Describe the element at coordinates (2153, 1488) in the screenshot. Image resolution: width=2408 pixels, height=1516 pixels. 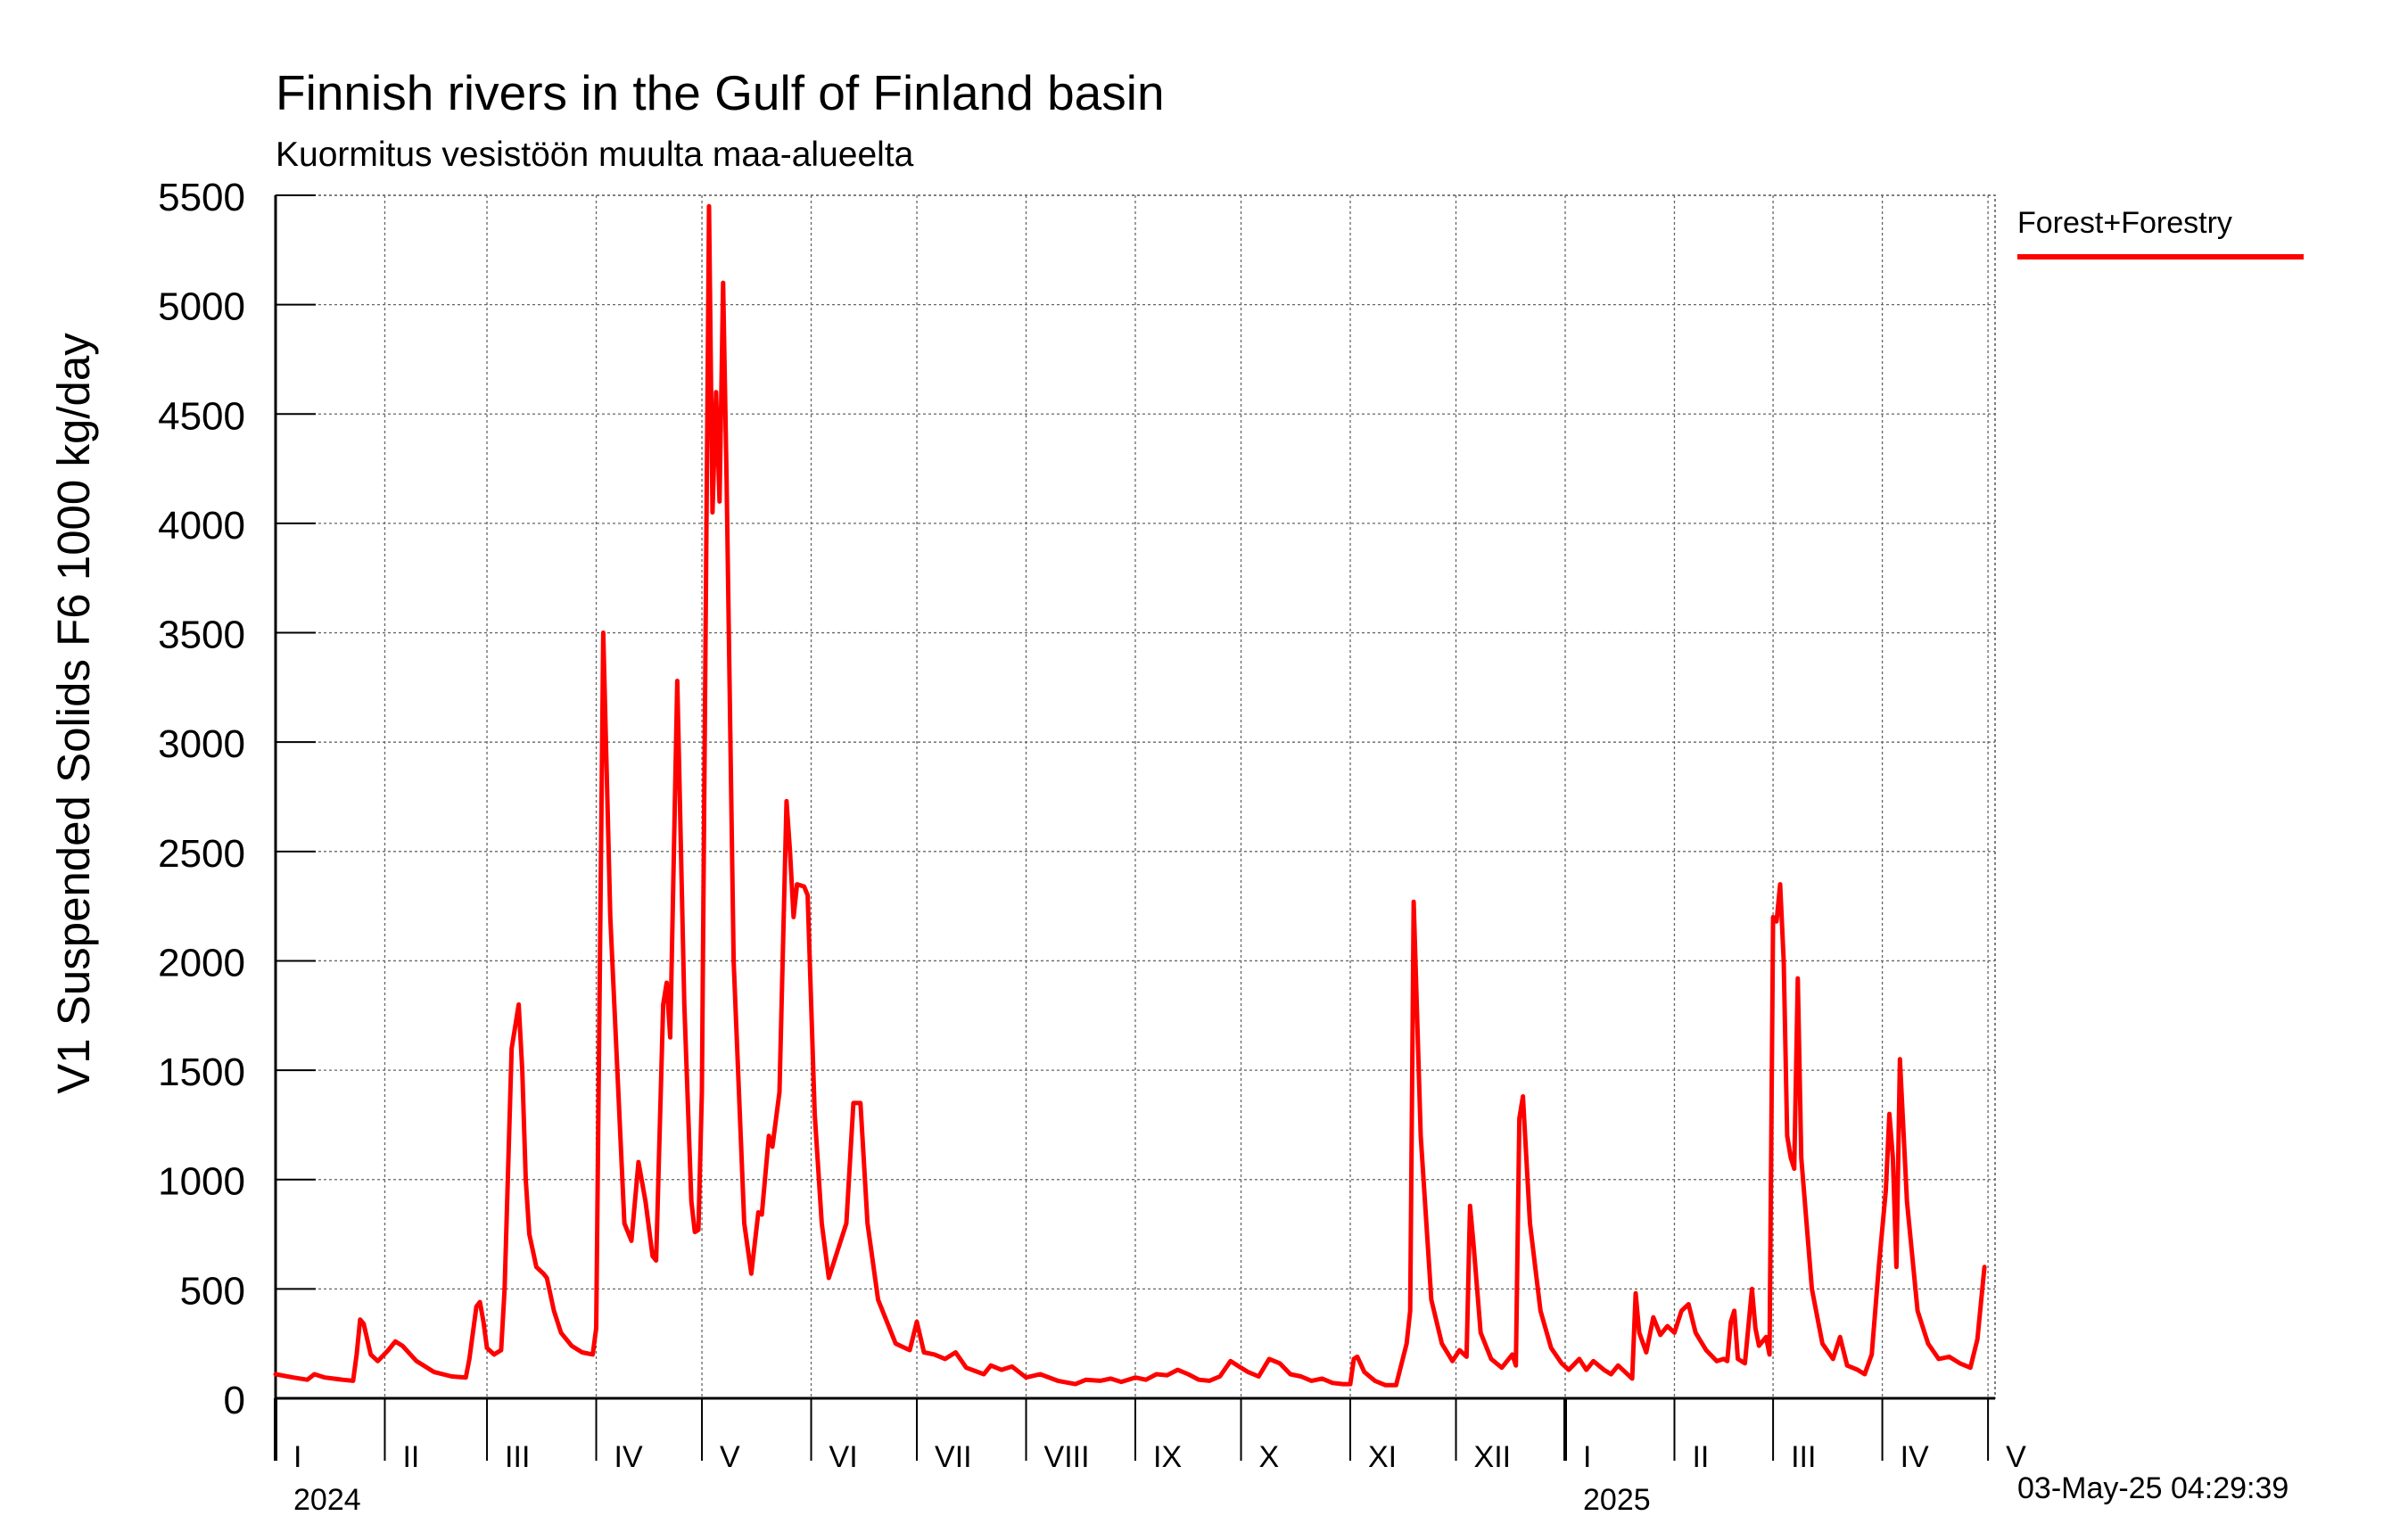
I see `timestamp: 03-May-25 04:29:39` at that location.